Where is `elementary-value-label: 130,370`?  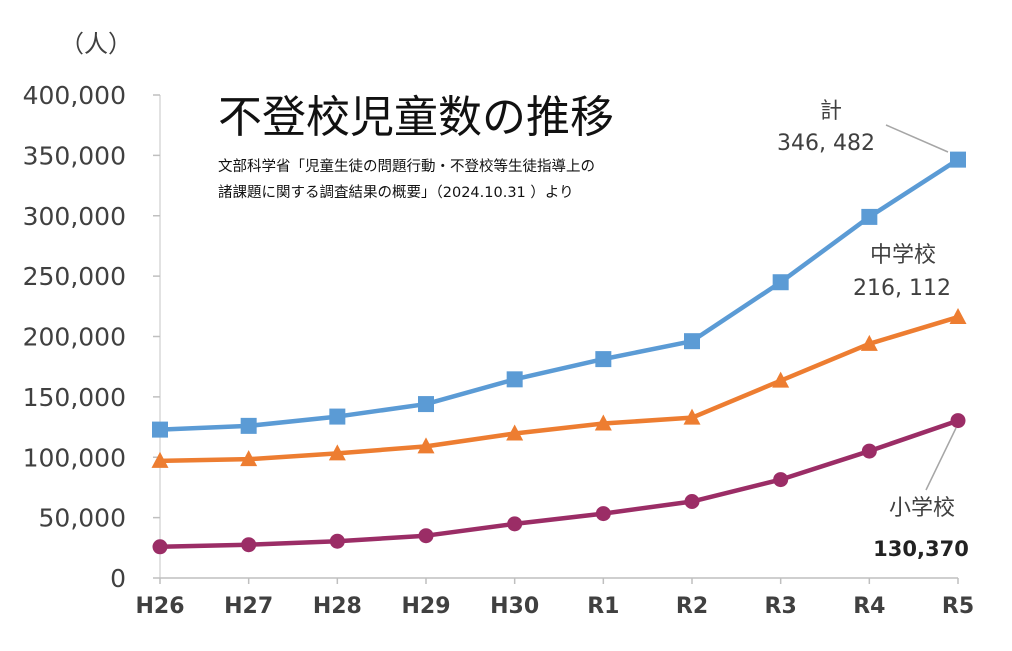 elementary-value-label: 130,370 is located at coordinates (921, 549).